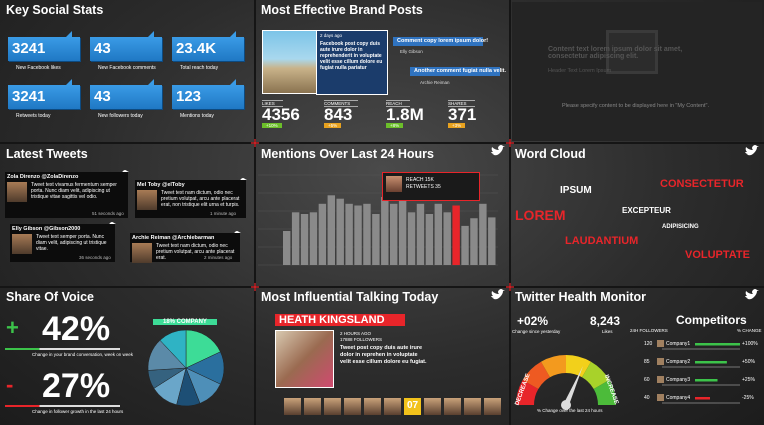 Image resolution: width=764 pixels, height=425 pixels. Describe the element at coordinates (55, 10) in the screenshot. I see `panel-title: Key Social Stats` at that location.